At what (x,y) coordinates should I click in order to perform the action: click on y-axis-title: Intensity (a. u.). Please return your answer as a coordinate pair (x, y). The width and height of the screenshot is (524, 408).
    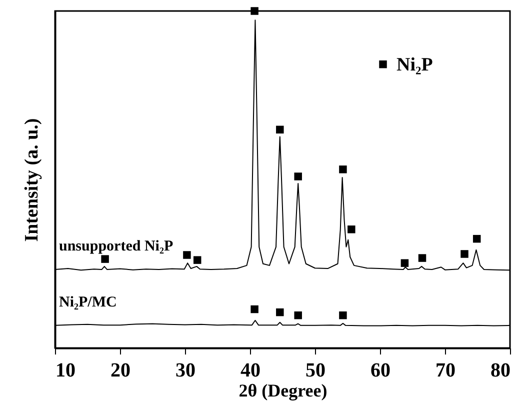
    Looking at the image, I should click on (32, 180).